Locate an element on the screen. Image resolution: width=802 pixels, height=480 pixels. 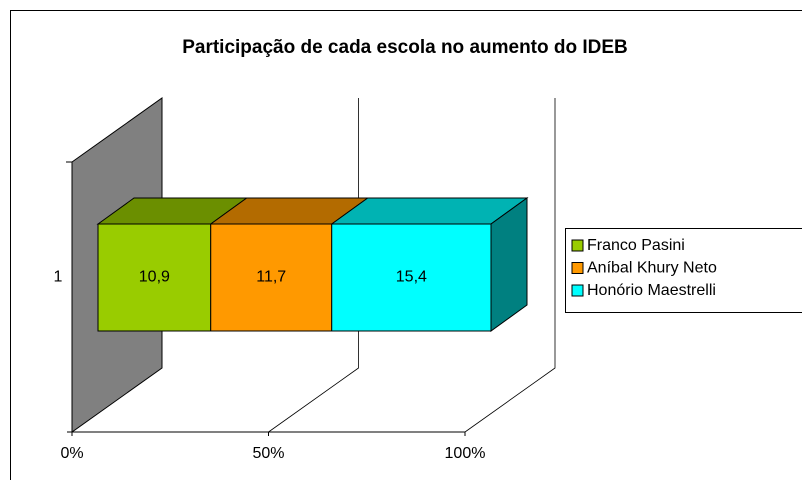
data-label: 10,9 is located at coordinates (154, 277).